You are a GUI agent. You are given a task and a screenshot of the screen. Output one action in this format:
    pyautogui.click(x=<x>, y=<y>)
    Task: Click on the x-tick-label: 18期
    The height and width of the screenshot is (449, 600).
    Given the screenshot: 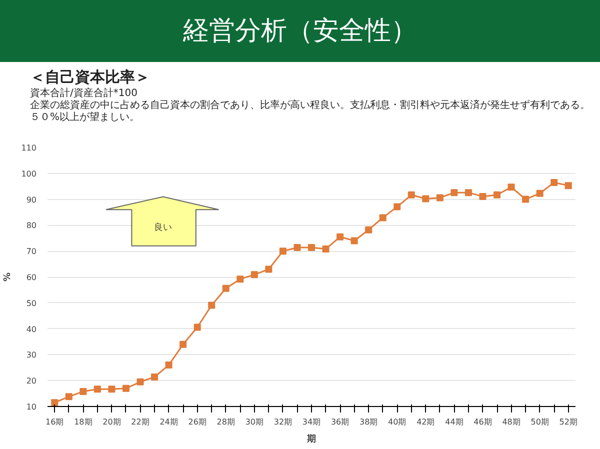 What is the action you would take?
    pyautogui.click(x=83, y=422)
    